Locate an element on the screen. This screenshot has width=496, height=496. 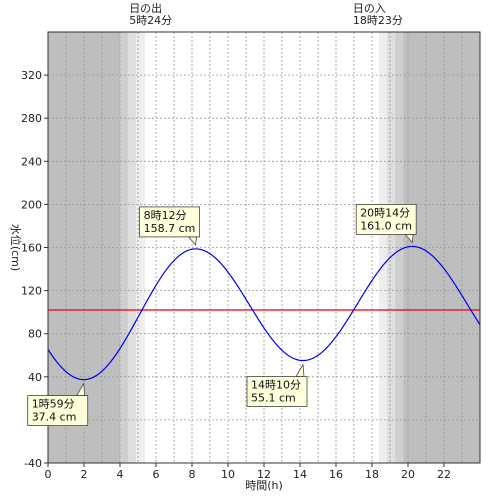
x-tick-label: 12 is located at coordinates (264, 474).